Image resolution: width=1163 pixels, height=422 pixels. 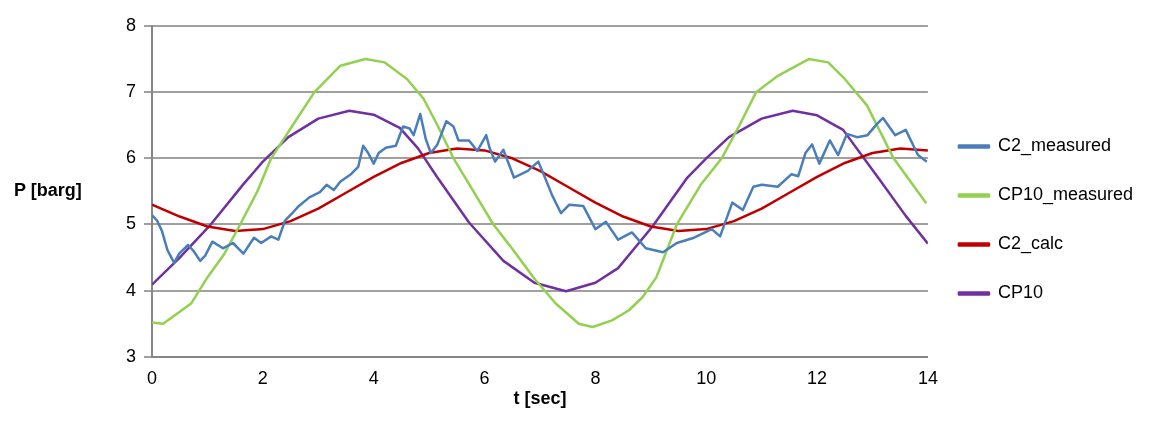 I want to click on x-tick-label: 0, so click(x=152, y=377).